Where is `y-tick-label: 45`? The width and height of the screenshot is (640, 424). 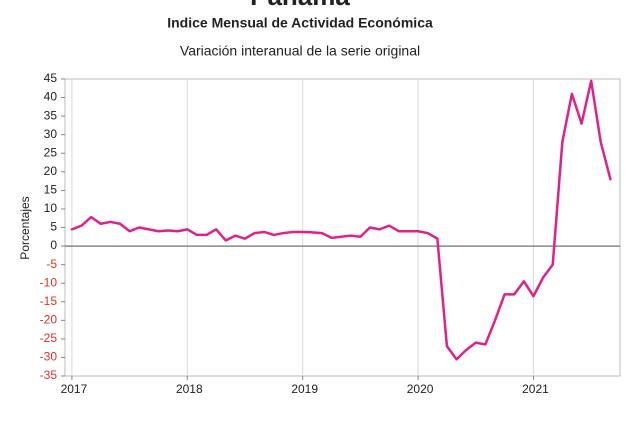 y-tick-label: 45 is located at coordinates (51, 78).